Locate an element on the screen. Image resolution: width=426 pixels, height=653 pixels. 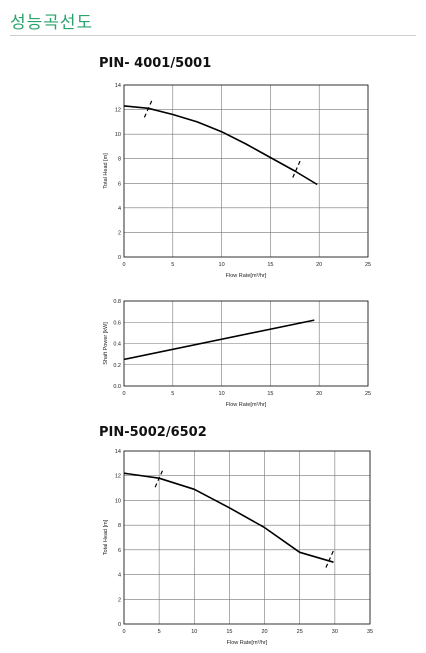
x-tick-label: 35 is located at coordinates (370, 632).